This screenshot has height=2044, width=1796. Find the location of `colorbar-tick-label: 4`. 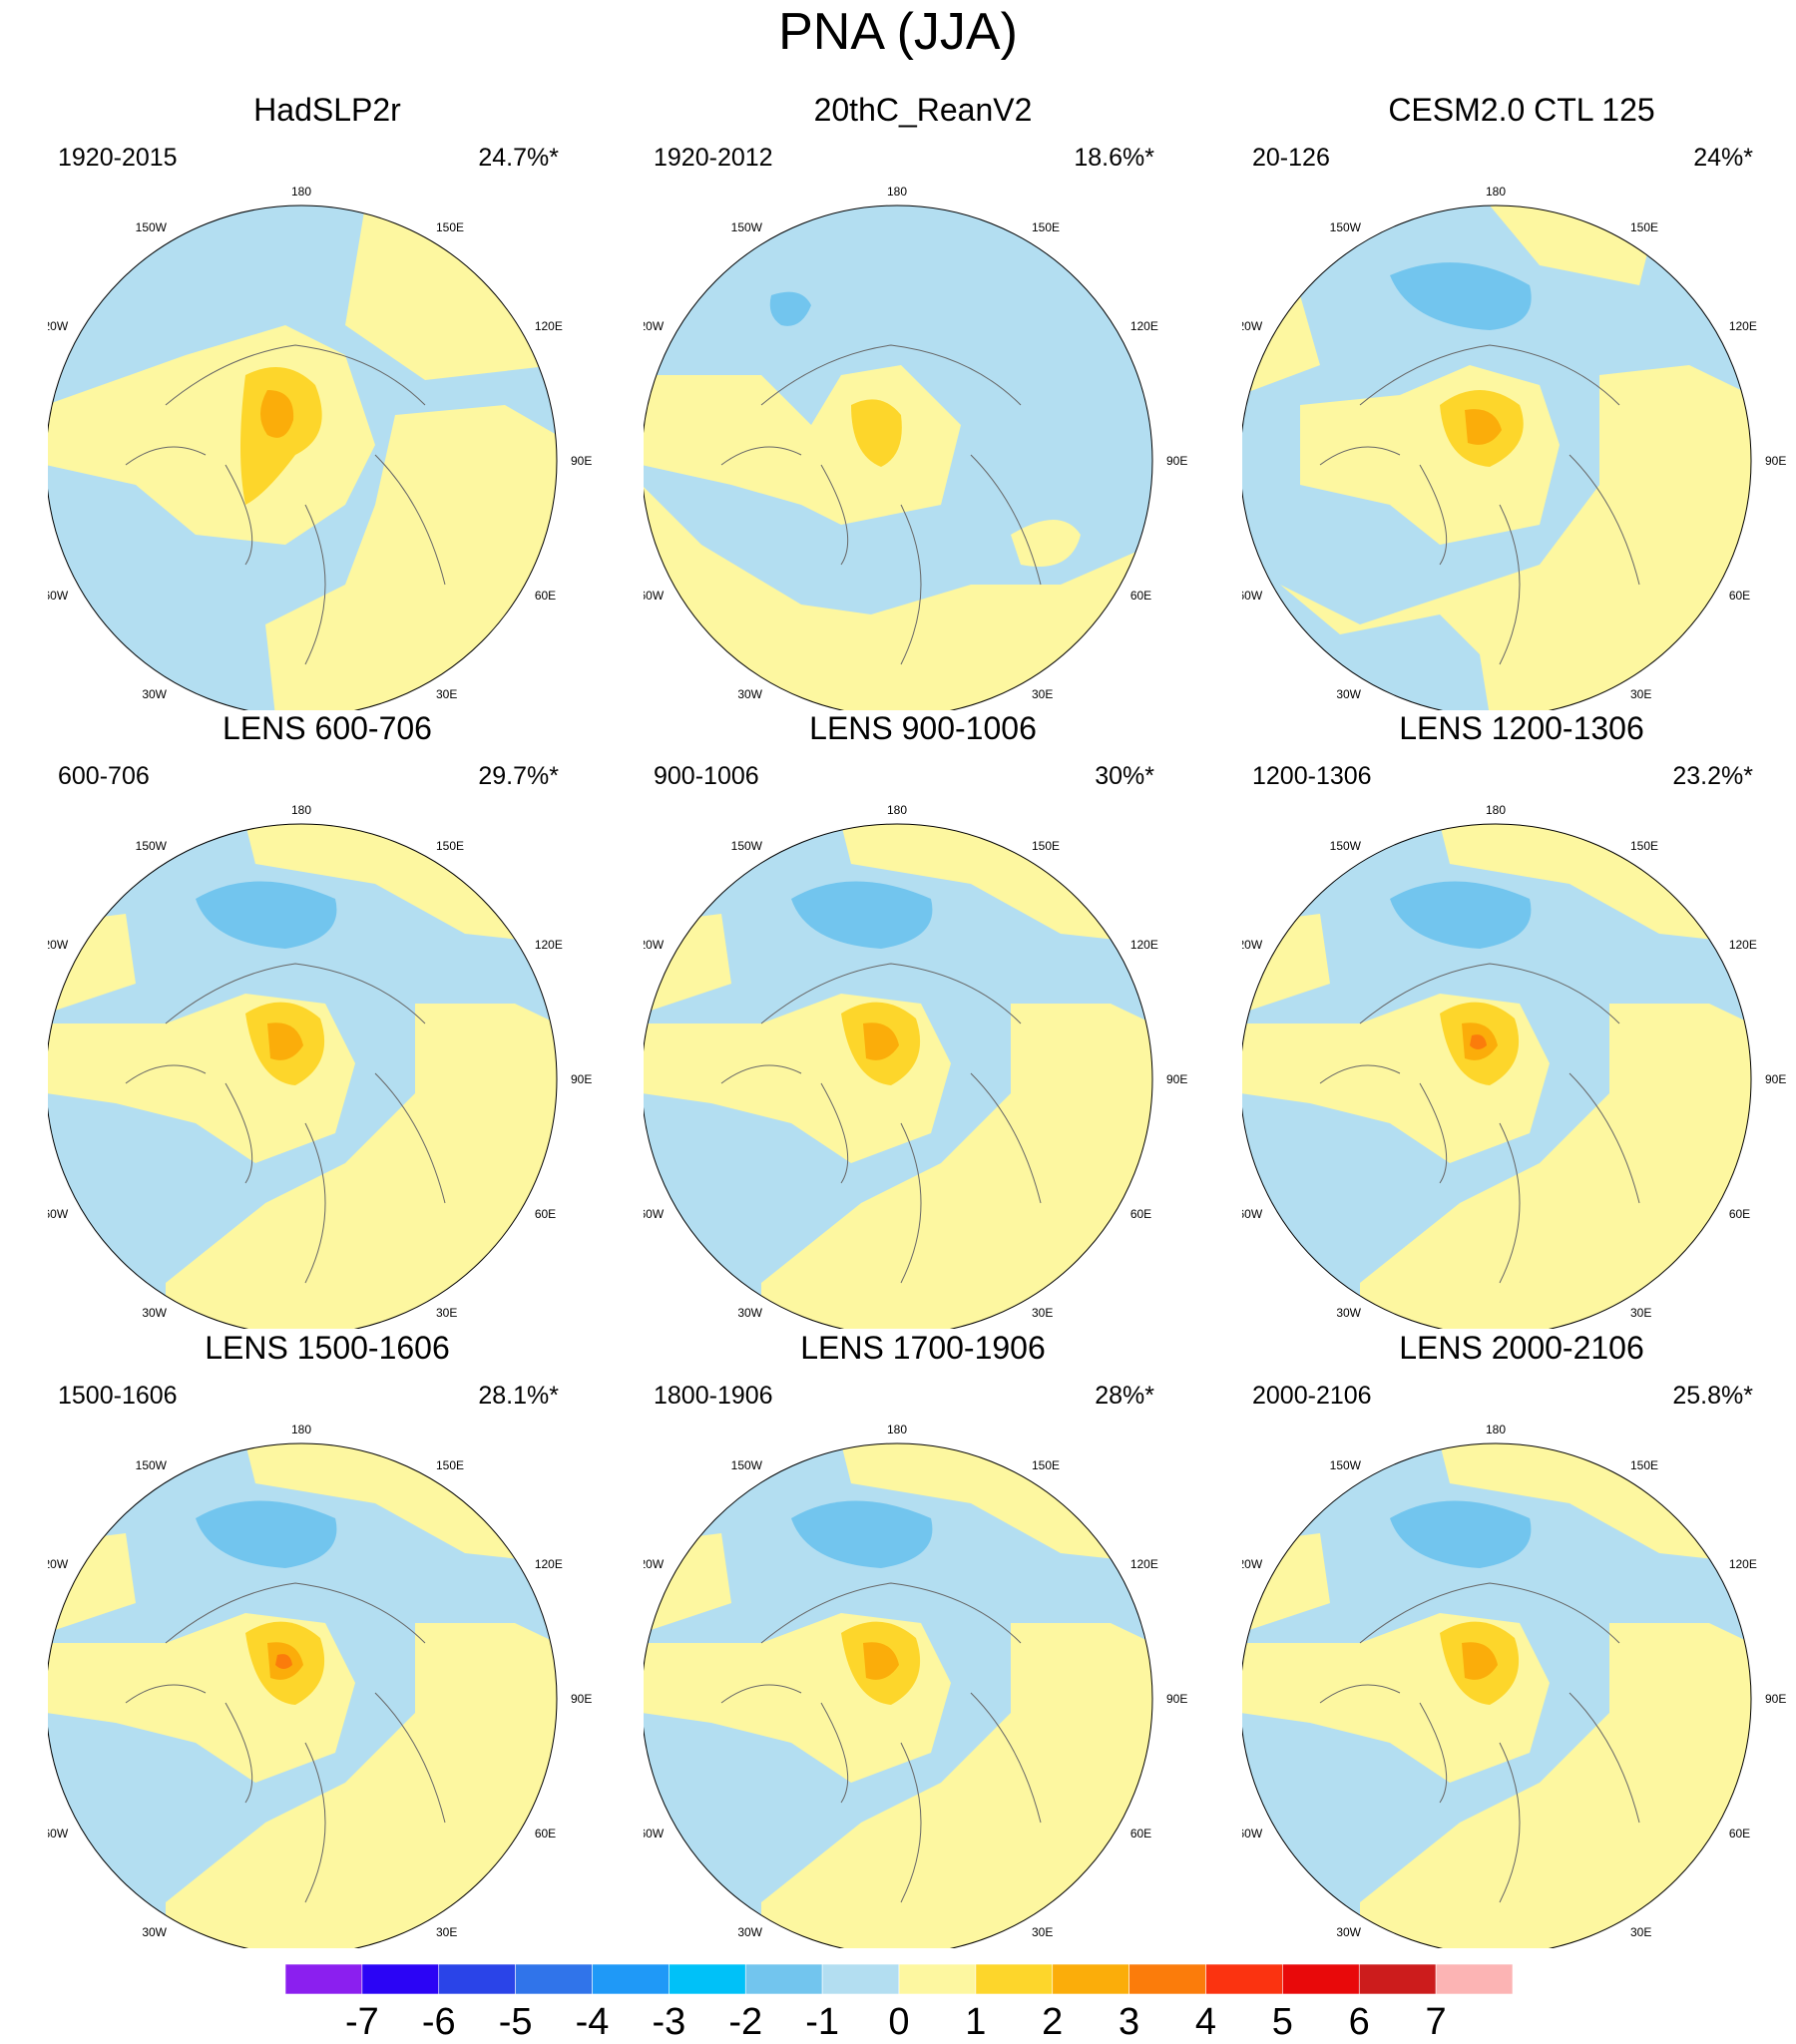

colorbar-tick-label: 4 is located at coordinates (1205, 2022).